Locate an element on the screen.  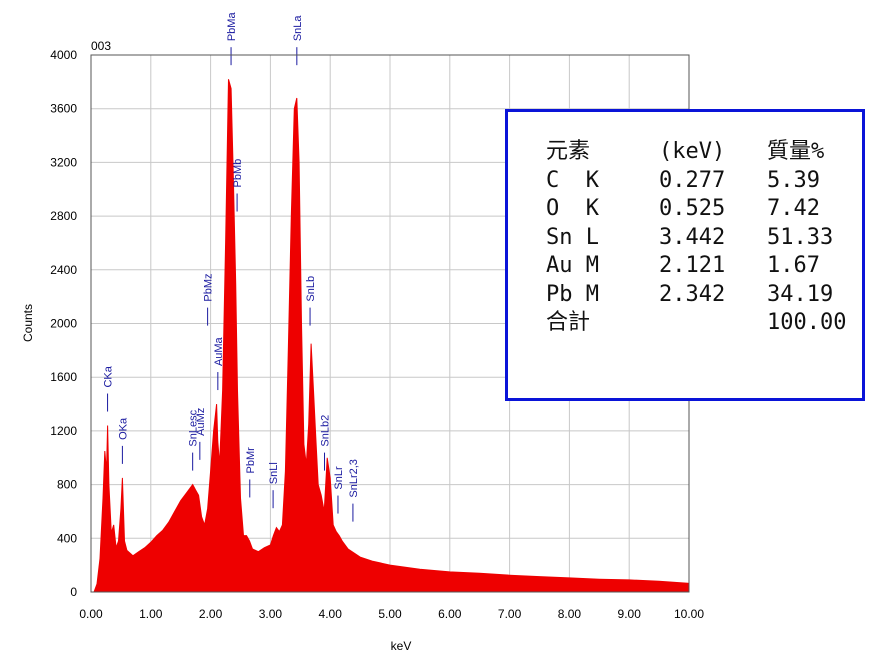
peak-label: PbMz is located at coordinates (209, 287).